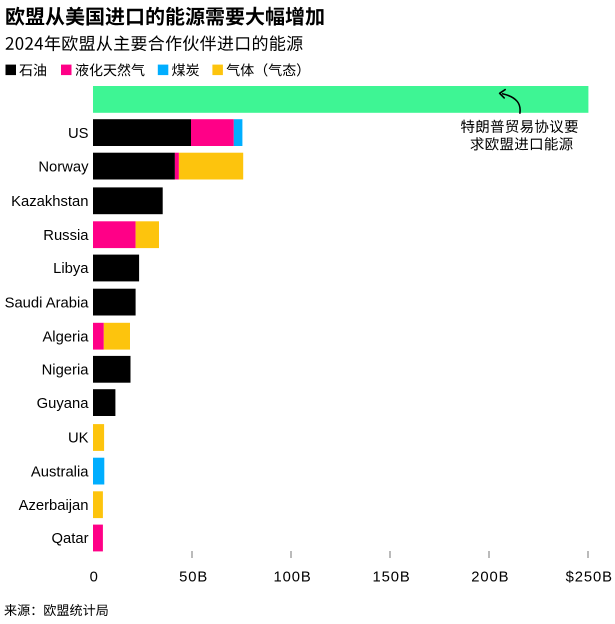 The width and height of the screenshot is (615, 624). I want to click on svg-text: Russia, so click(66, 236).